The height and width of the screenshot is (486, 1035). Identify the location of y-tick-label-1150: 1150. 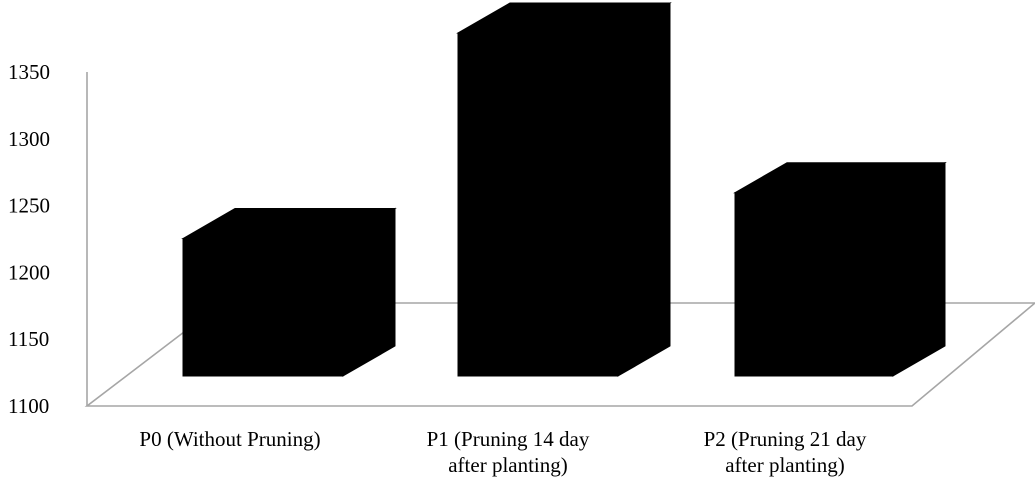
(28, 339).